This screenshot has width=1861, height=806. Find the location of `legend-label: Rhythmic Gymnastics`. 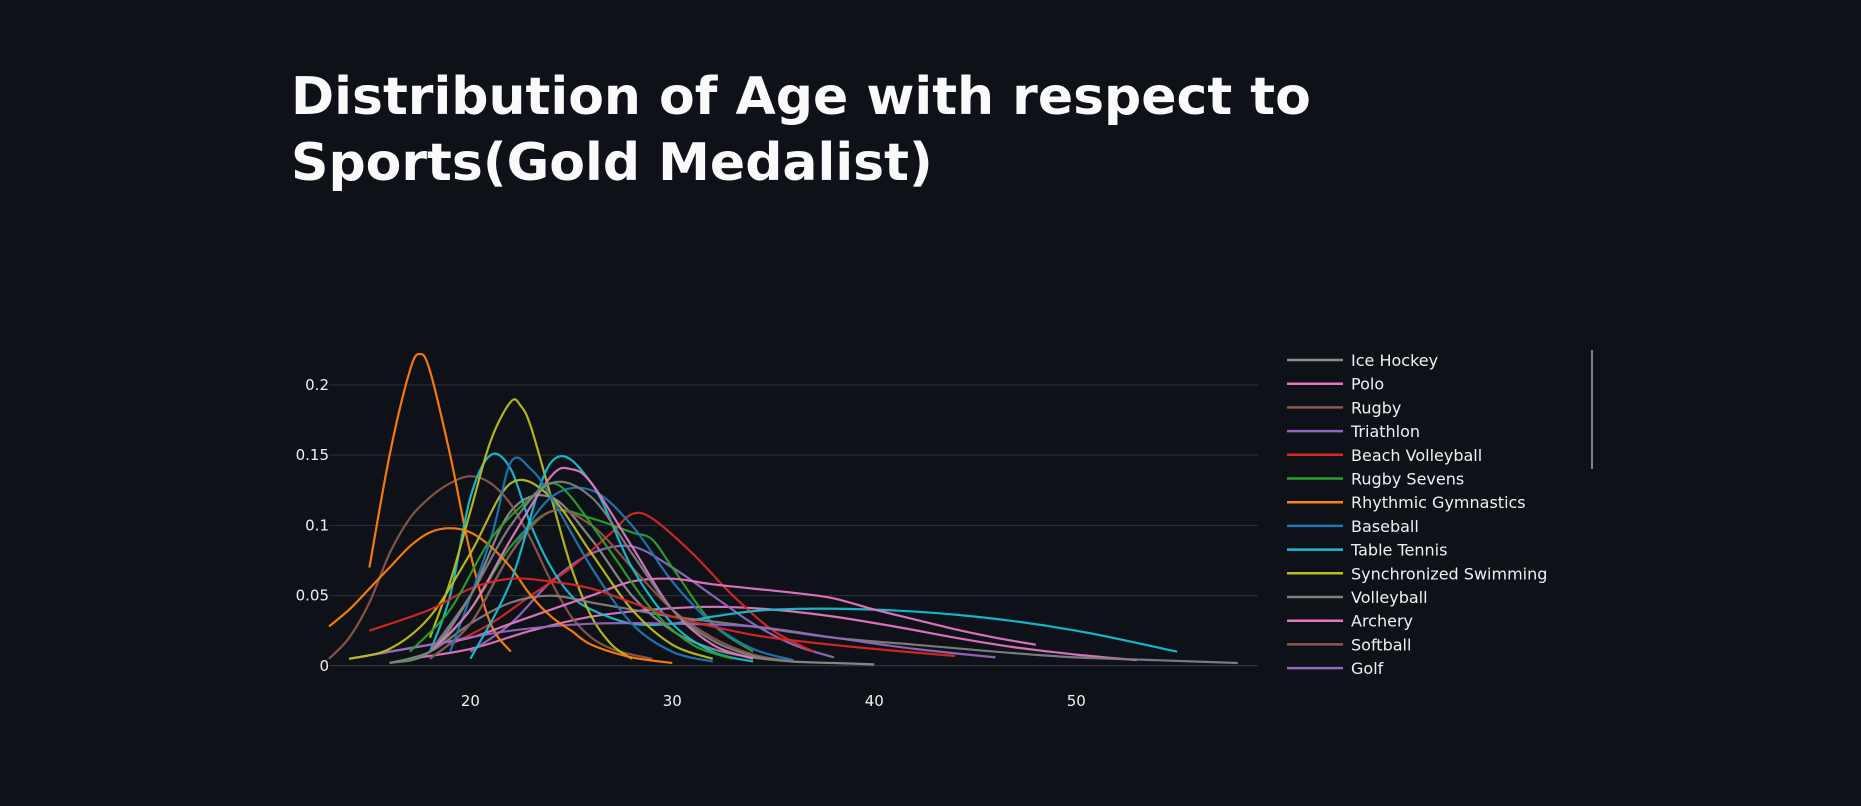

legend-label: Rhythmic Gymnastics is located at coordinates (1438, 502).